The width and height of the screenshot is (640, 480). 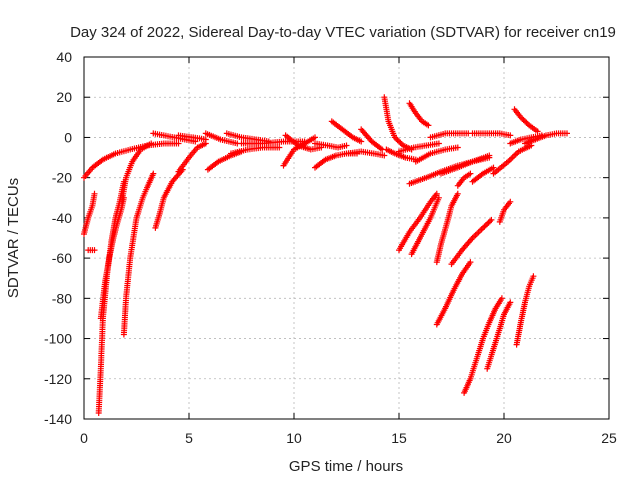 What do you see at coordinates (504, 438) in the screenshot?
I see `x-tick-label: 20` at bounding box center [504, 438].